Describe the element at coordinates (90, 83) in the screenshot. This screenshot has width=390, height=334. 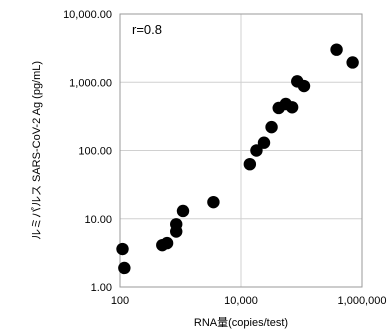
I see `y-tick-label: 1,000.00` at that location.